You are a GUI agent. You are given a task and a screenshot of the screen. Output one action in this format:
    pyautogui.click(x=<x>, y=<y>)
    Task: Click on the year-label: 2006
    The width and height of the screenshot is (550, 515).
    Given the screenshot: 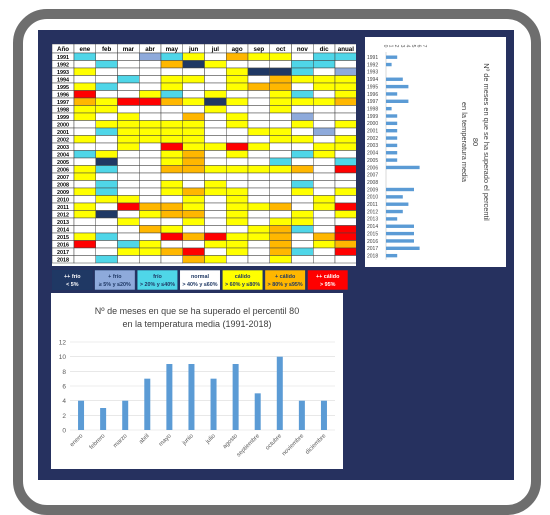 What is the action you would take?
    pyautogui.click(x=63, y=171)
    